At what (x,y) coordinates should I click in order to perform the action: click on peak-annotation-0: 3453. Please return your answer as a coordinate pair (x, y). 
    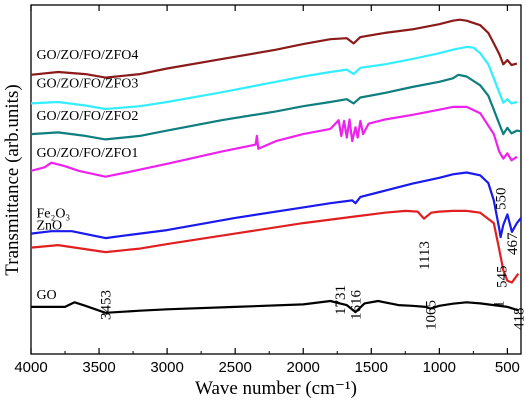
    Looking at the image, I should click on (107, 305).